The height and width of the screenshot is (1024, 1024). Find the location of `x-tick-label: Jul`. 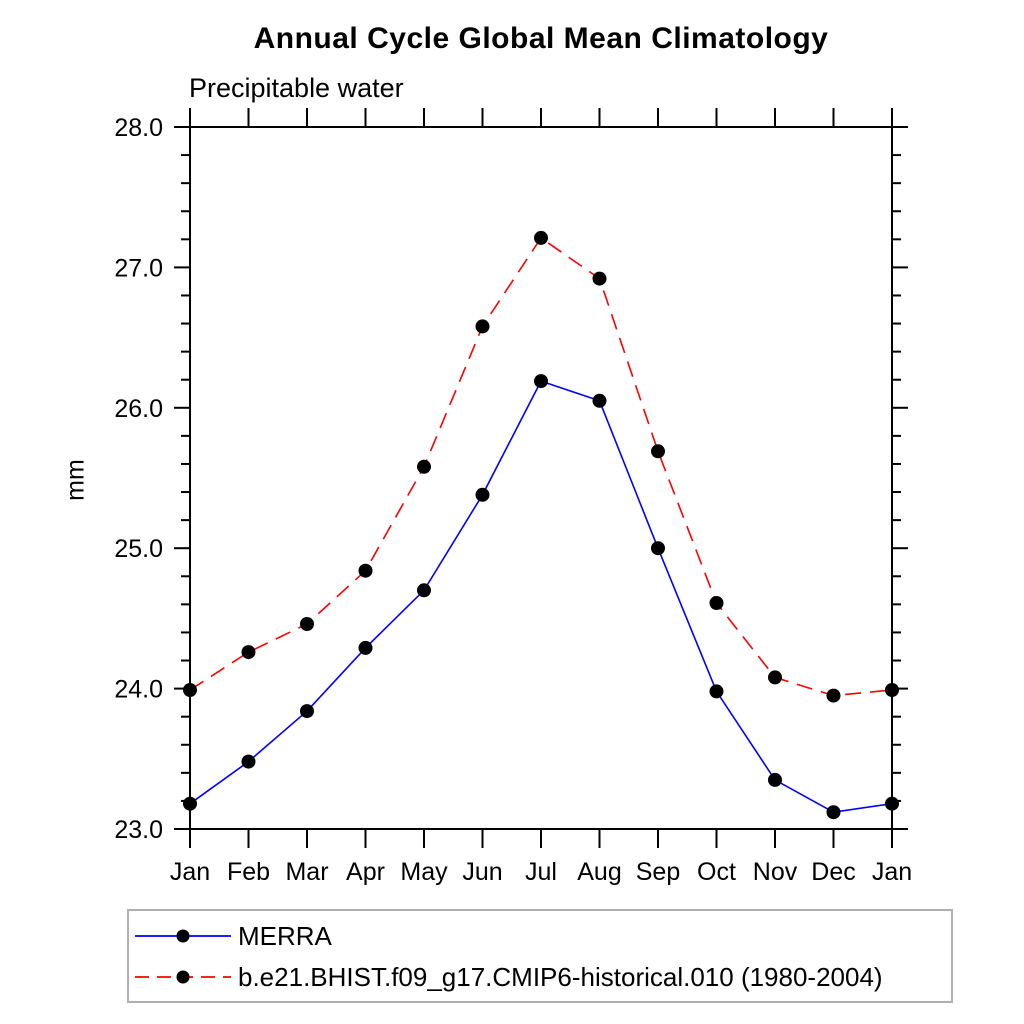

x-tick-label: Jul is located at coordinates (541, 872).